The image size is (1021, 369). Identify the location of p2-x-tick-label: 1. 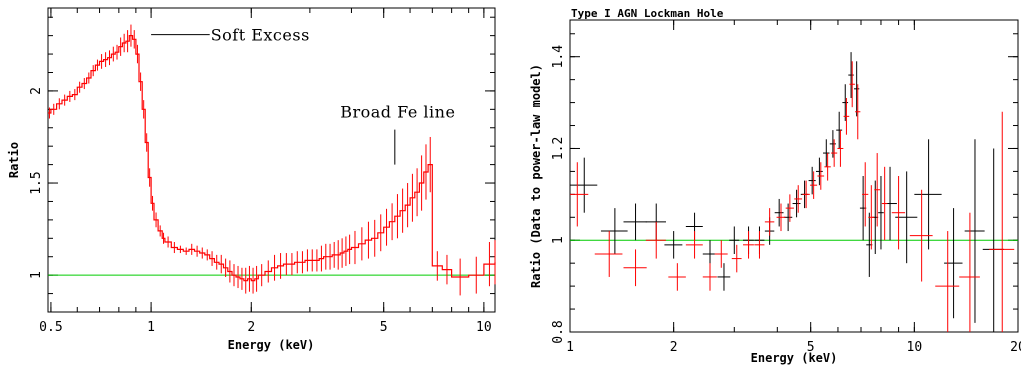
(570, 347).